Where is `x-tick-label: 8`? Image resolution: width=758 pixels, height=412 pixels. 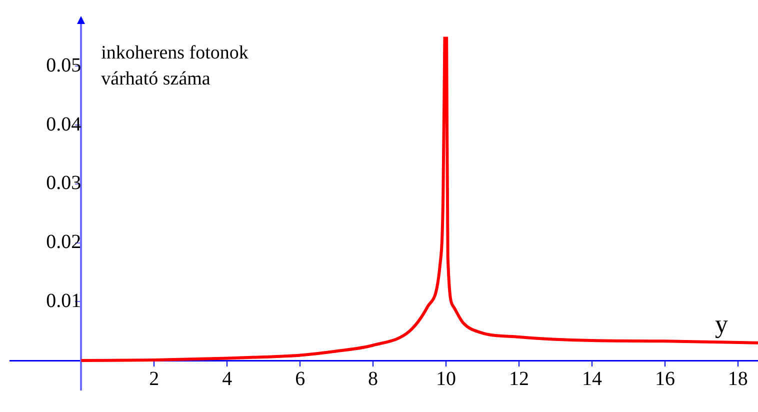
x-tick-label: 8 is located at coordinates (373, 379).